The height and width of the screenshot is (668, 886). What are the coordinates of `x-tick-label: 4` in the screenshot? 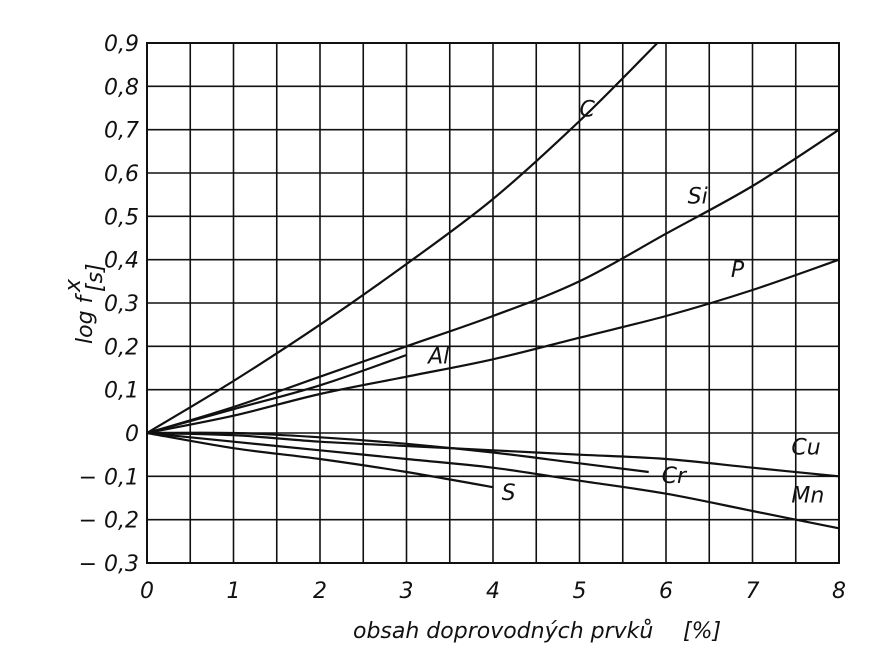 It's located at (493, 591).